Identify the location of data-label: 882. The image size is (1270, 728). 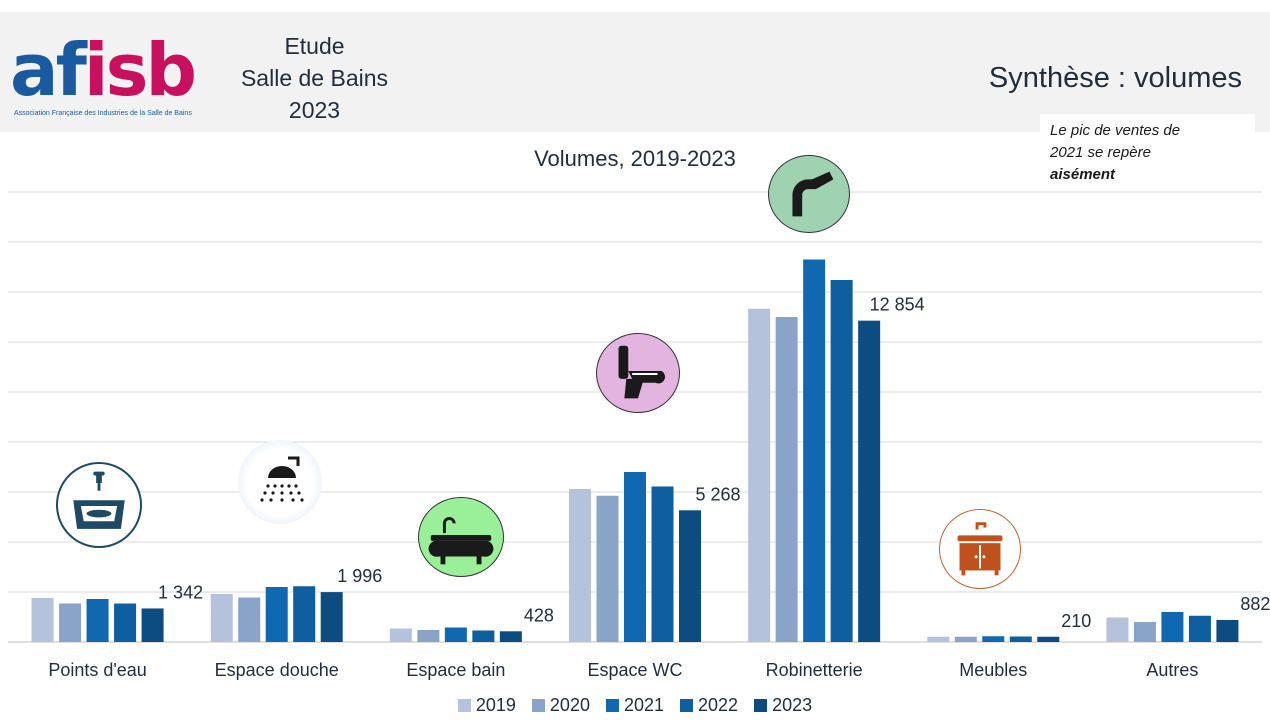
(1255, 604).